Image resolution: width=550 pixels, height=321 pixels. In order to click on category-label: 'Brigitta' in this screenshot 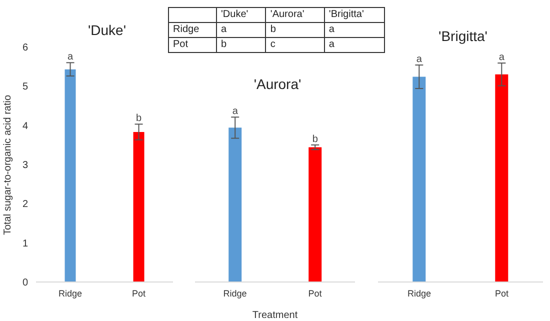, I will do `click(354, 15)`.